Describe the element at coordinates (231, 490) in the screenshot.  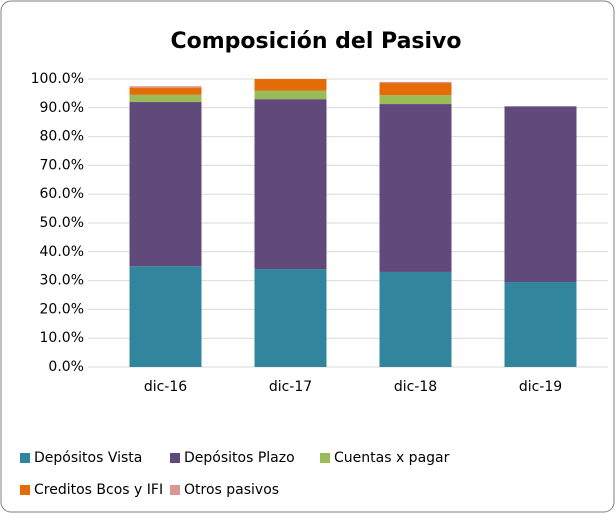
I see `legend-label: Otros pasivos` at that location.